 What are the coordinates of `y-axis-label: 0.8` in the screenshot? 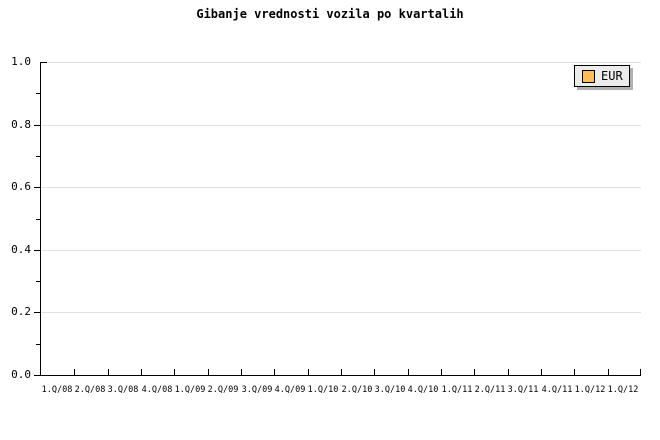 It's located at (21, 124).